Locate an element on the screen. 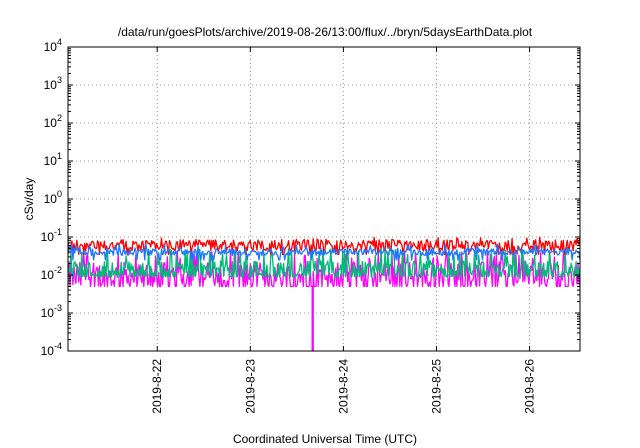  x-axis-label: Coordinated Universal Time (UTC) is located at coordinates (325, 439).